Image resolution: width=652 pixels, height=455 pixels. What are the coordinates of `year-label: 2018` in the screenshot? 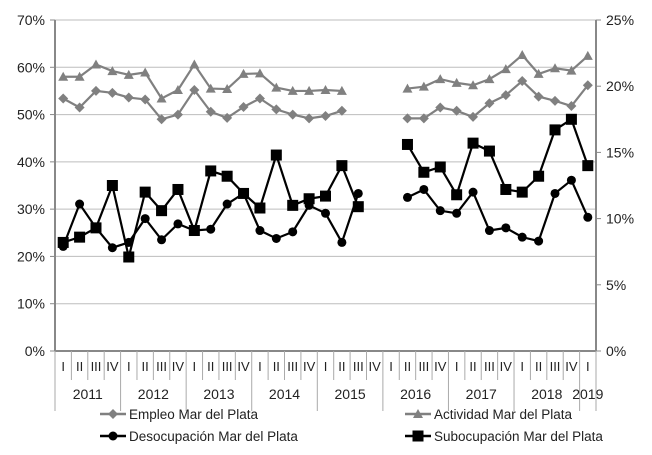 It's located at (546, 394).